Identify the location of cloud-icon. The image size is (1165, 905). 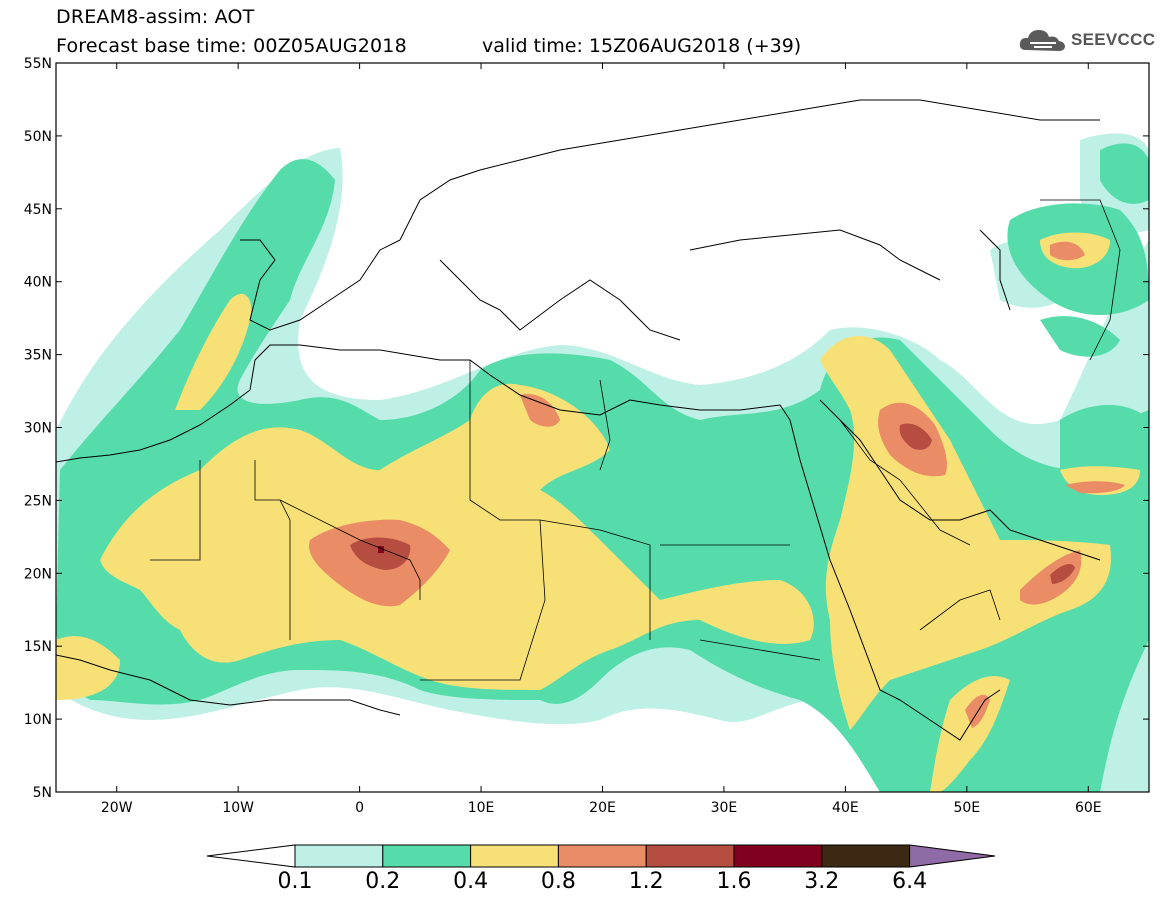
(1042, 40).